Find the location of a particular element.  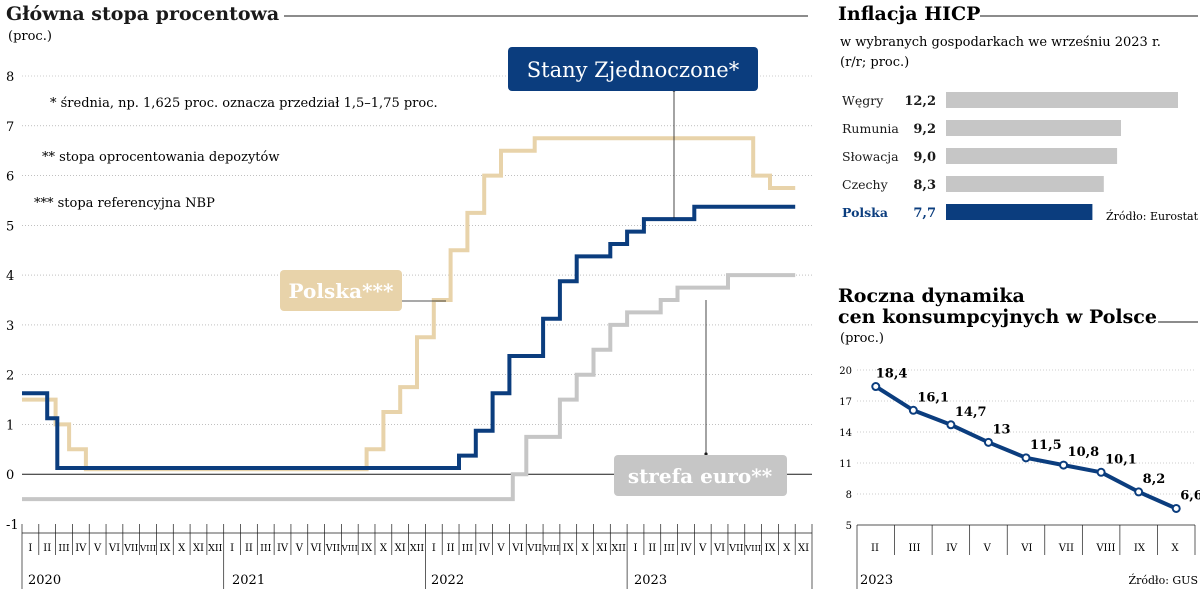

main-unit: (proc.) is located at coordinates (30, 36).